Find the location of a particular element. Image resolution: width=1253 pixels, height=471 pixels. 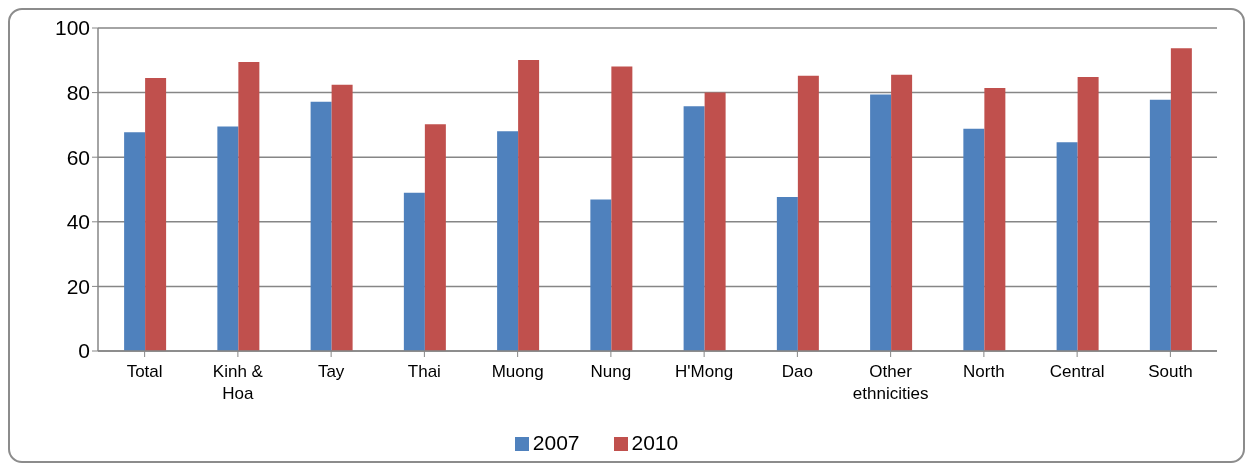

x-tick-label: Tay is located at coordinates (331, 371).